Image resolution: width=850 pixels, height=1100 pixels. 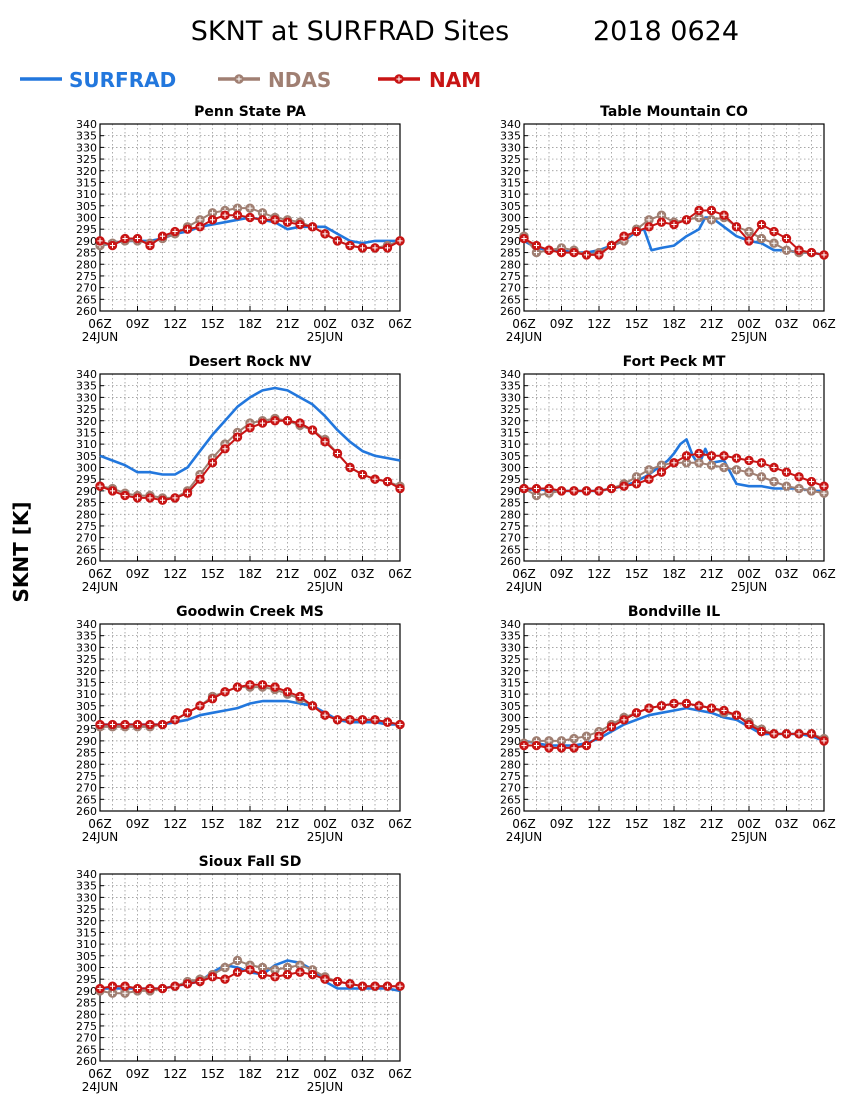 What do you see at coordinates (250, 862) in the screenshot?
I see `panel-title: Sioux Fall SD` at bounding box center [250, 862].